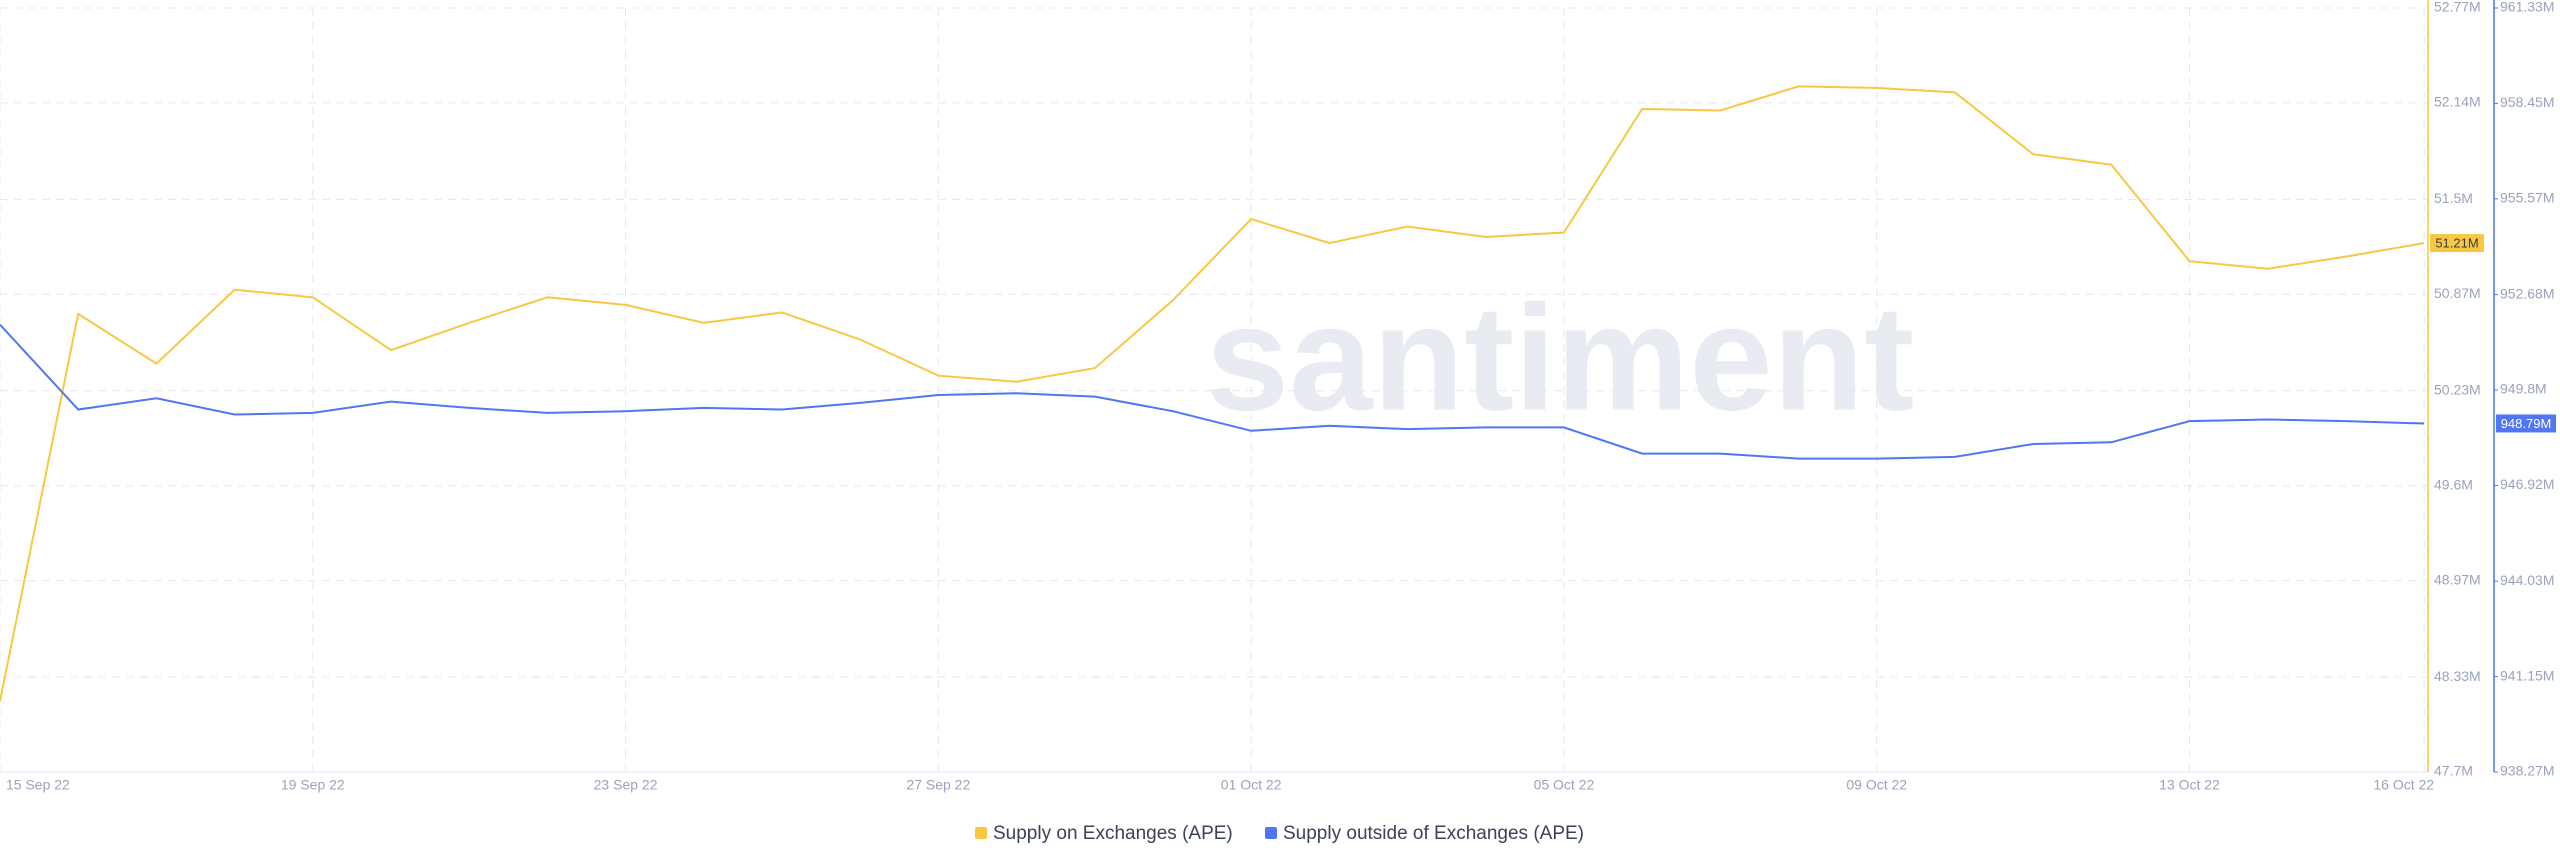 The height and width of the screenshot is (867, 2560). I want to click on x-tick-label: 19 Sep 22, so click(313, 785).